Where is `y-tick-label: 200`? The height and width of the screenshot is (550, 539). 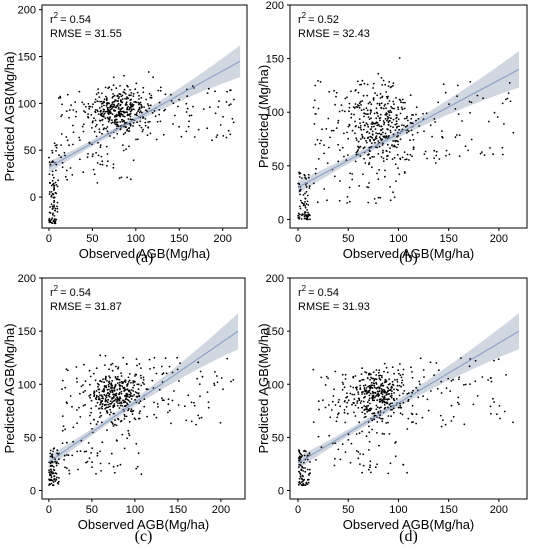
y-tick-label: 200 is located at coordinates (27, 279).